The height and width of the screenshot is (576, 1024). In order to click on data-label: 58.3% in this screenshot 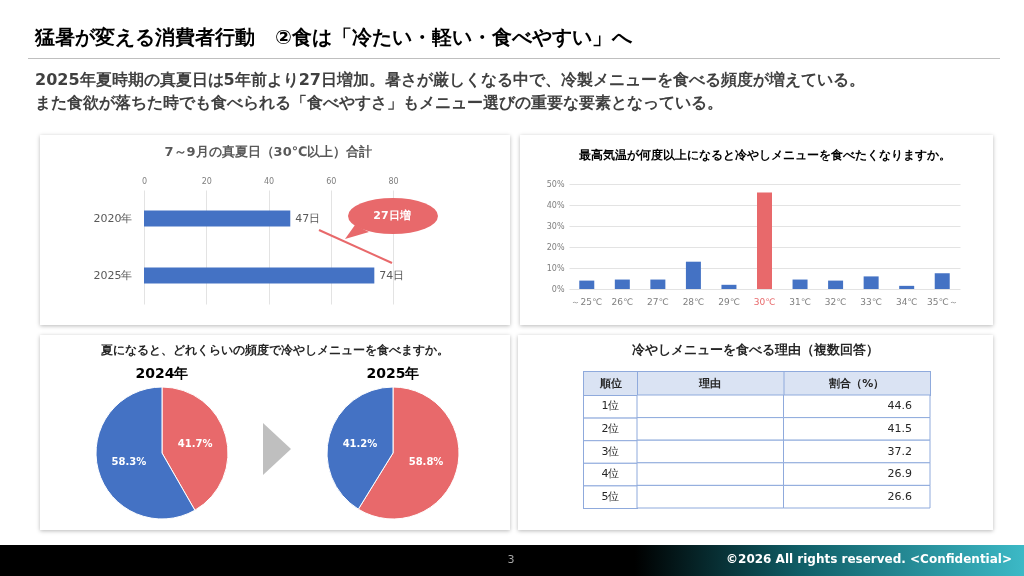, I will do `click(129, 461)`.